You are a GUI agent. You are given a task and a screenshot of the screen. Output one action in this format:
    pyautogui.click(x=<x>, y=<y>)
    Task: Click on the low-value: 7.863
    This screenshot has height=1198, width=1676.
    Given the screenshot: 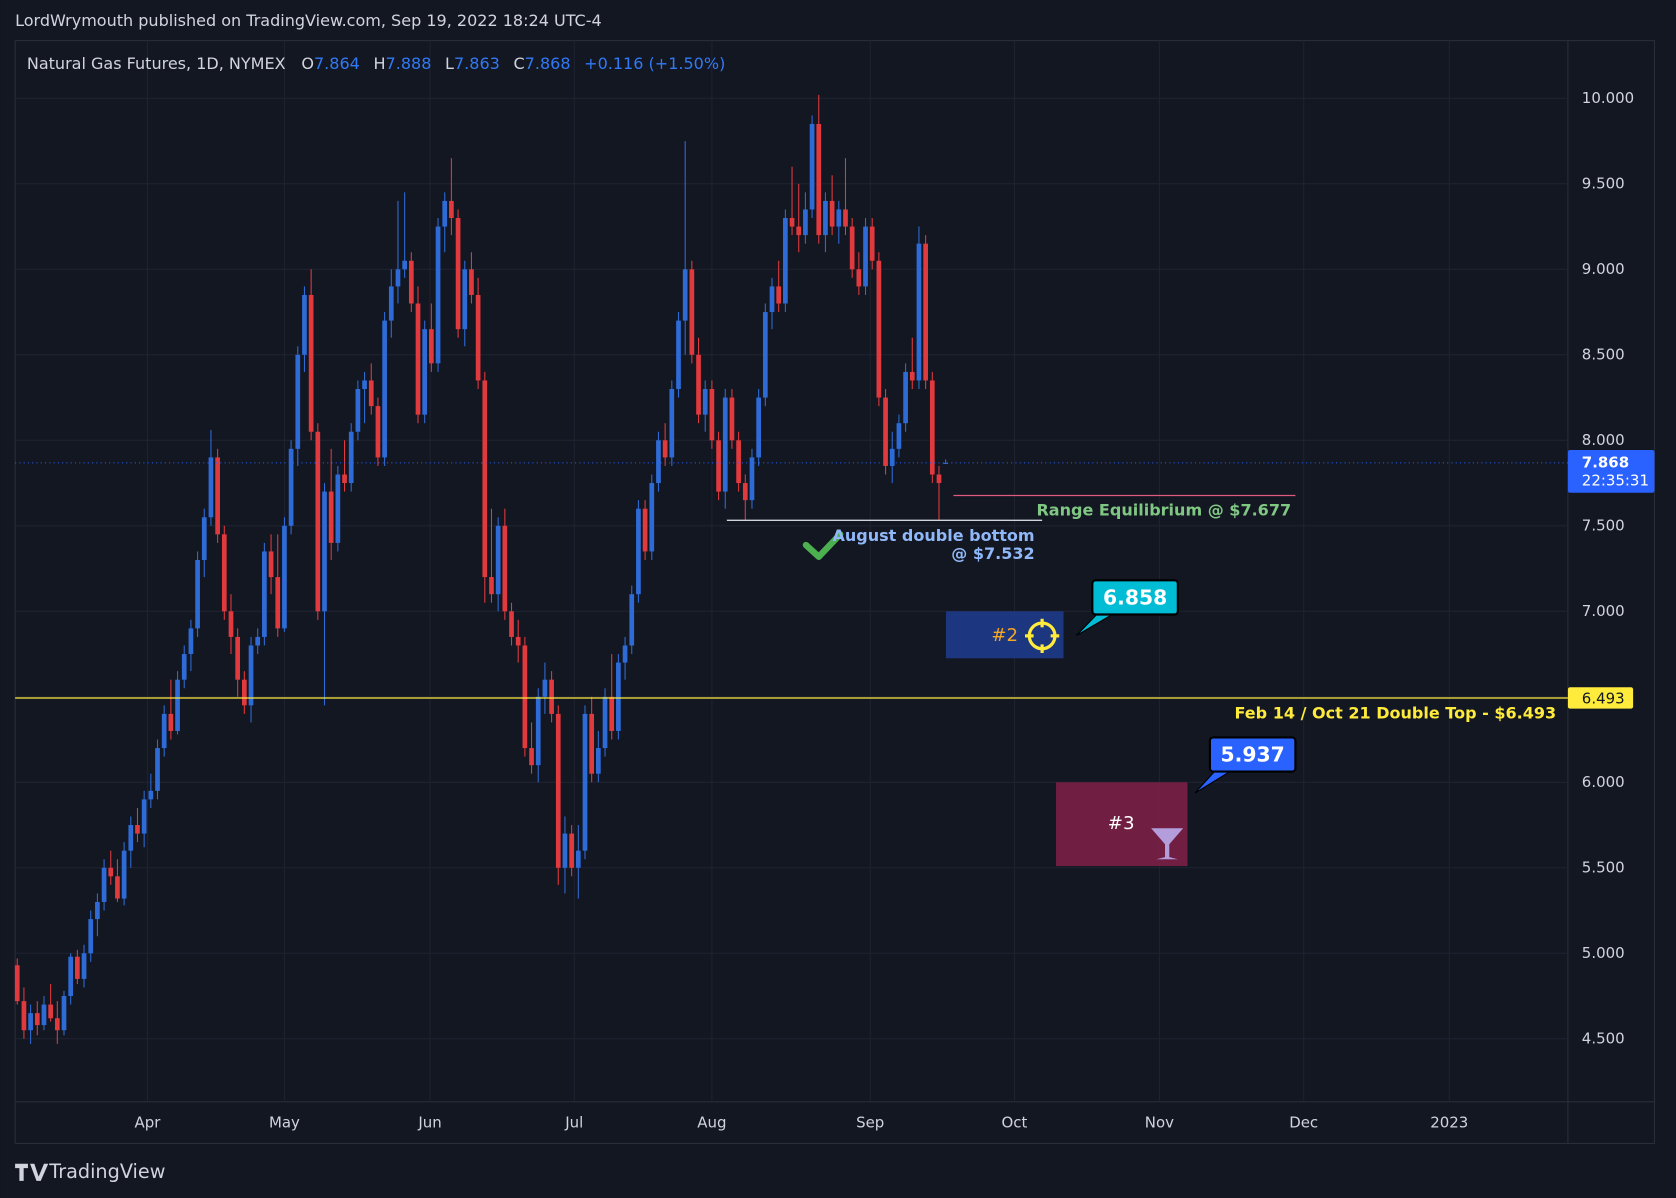 What is the action you would take?
    pyautogui.click(x=477, y=63)
    